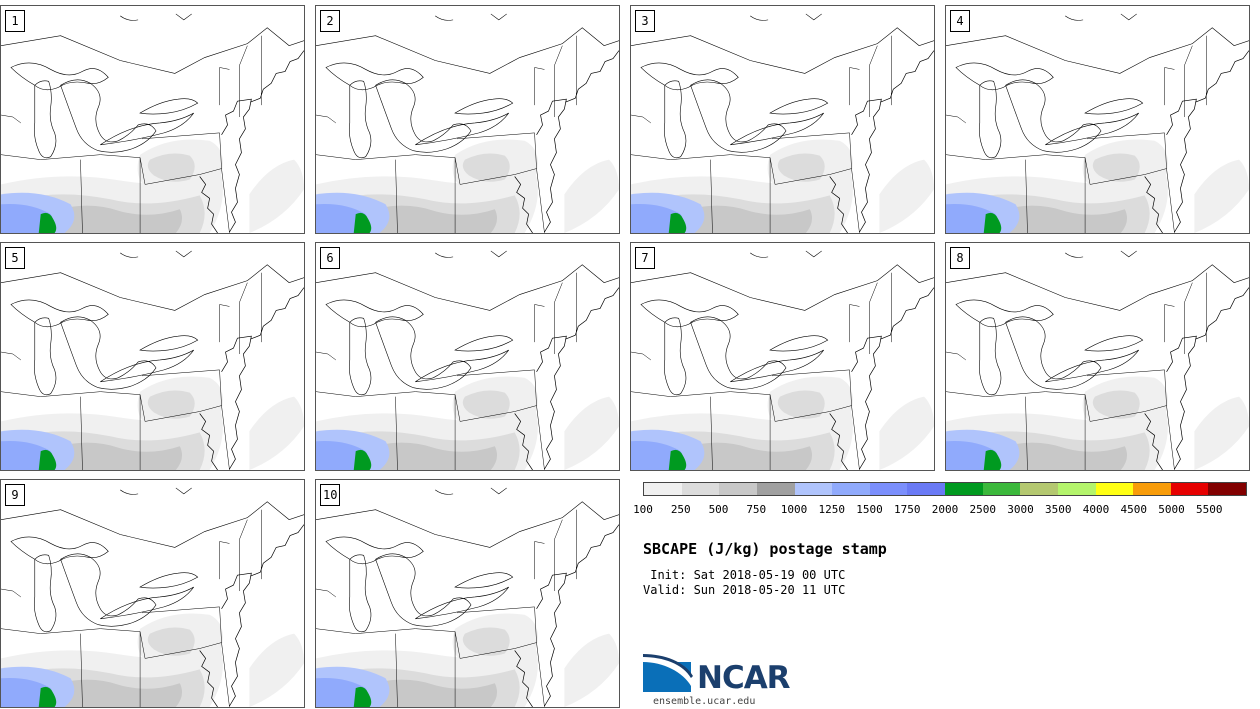 The height and width of the screenshot is (709, 1260). I want to click on colorbar-tick-label: 4000, so click(1096, 509).